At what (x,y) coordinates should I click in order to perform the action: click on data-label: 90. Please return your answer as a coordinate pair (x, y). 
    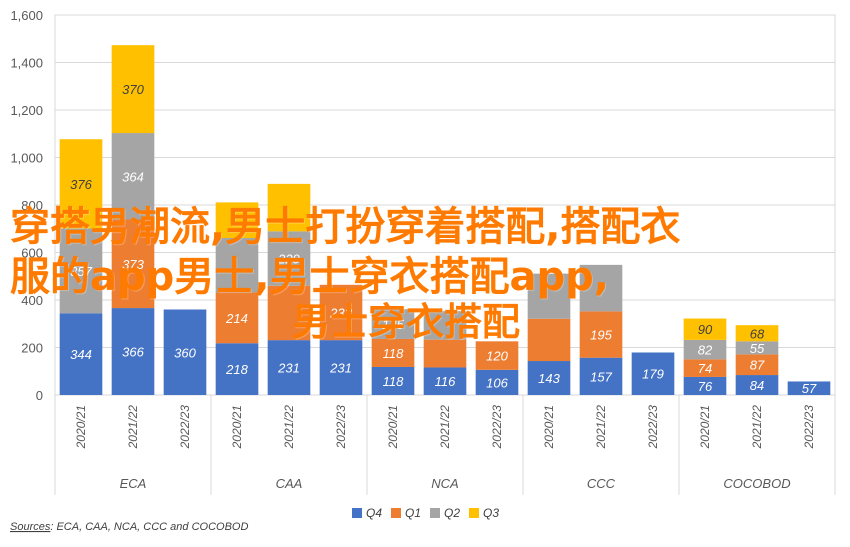
    Looking at the image, I should click on (705, 329).